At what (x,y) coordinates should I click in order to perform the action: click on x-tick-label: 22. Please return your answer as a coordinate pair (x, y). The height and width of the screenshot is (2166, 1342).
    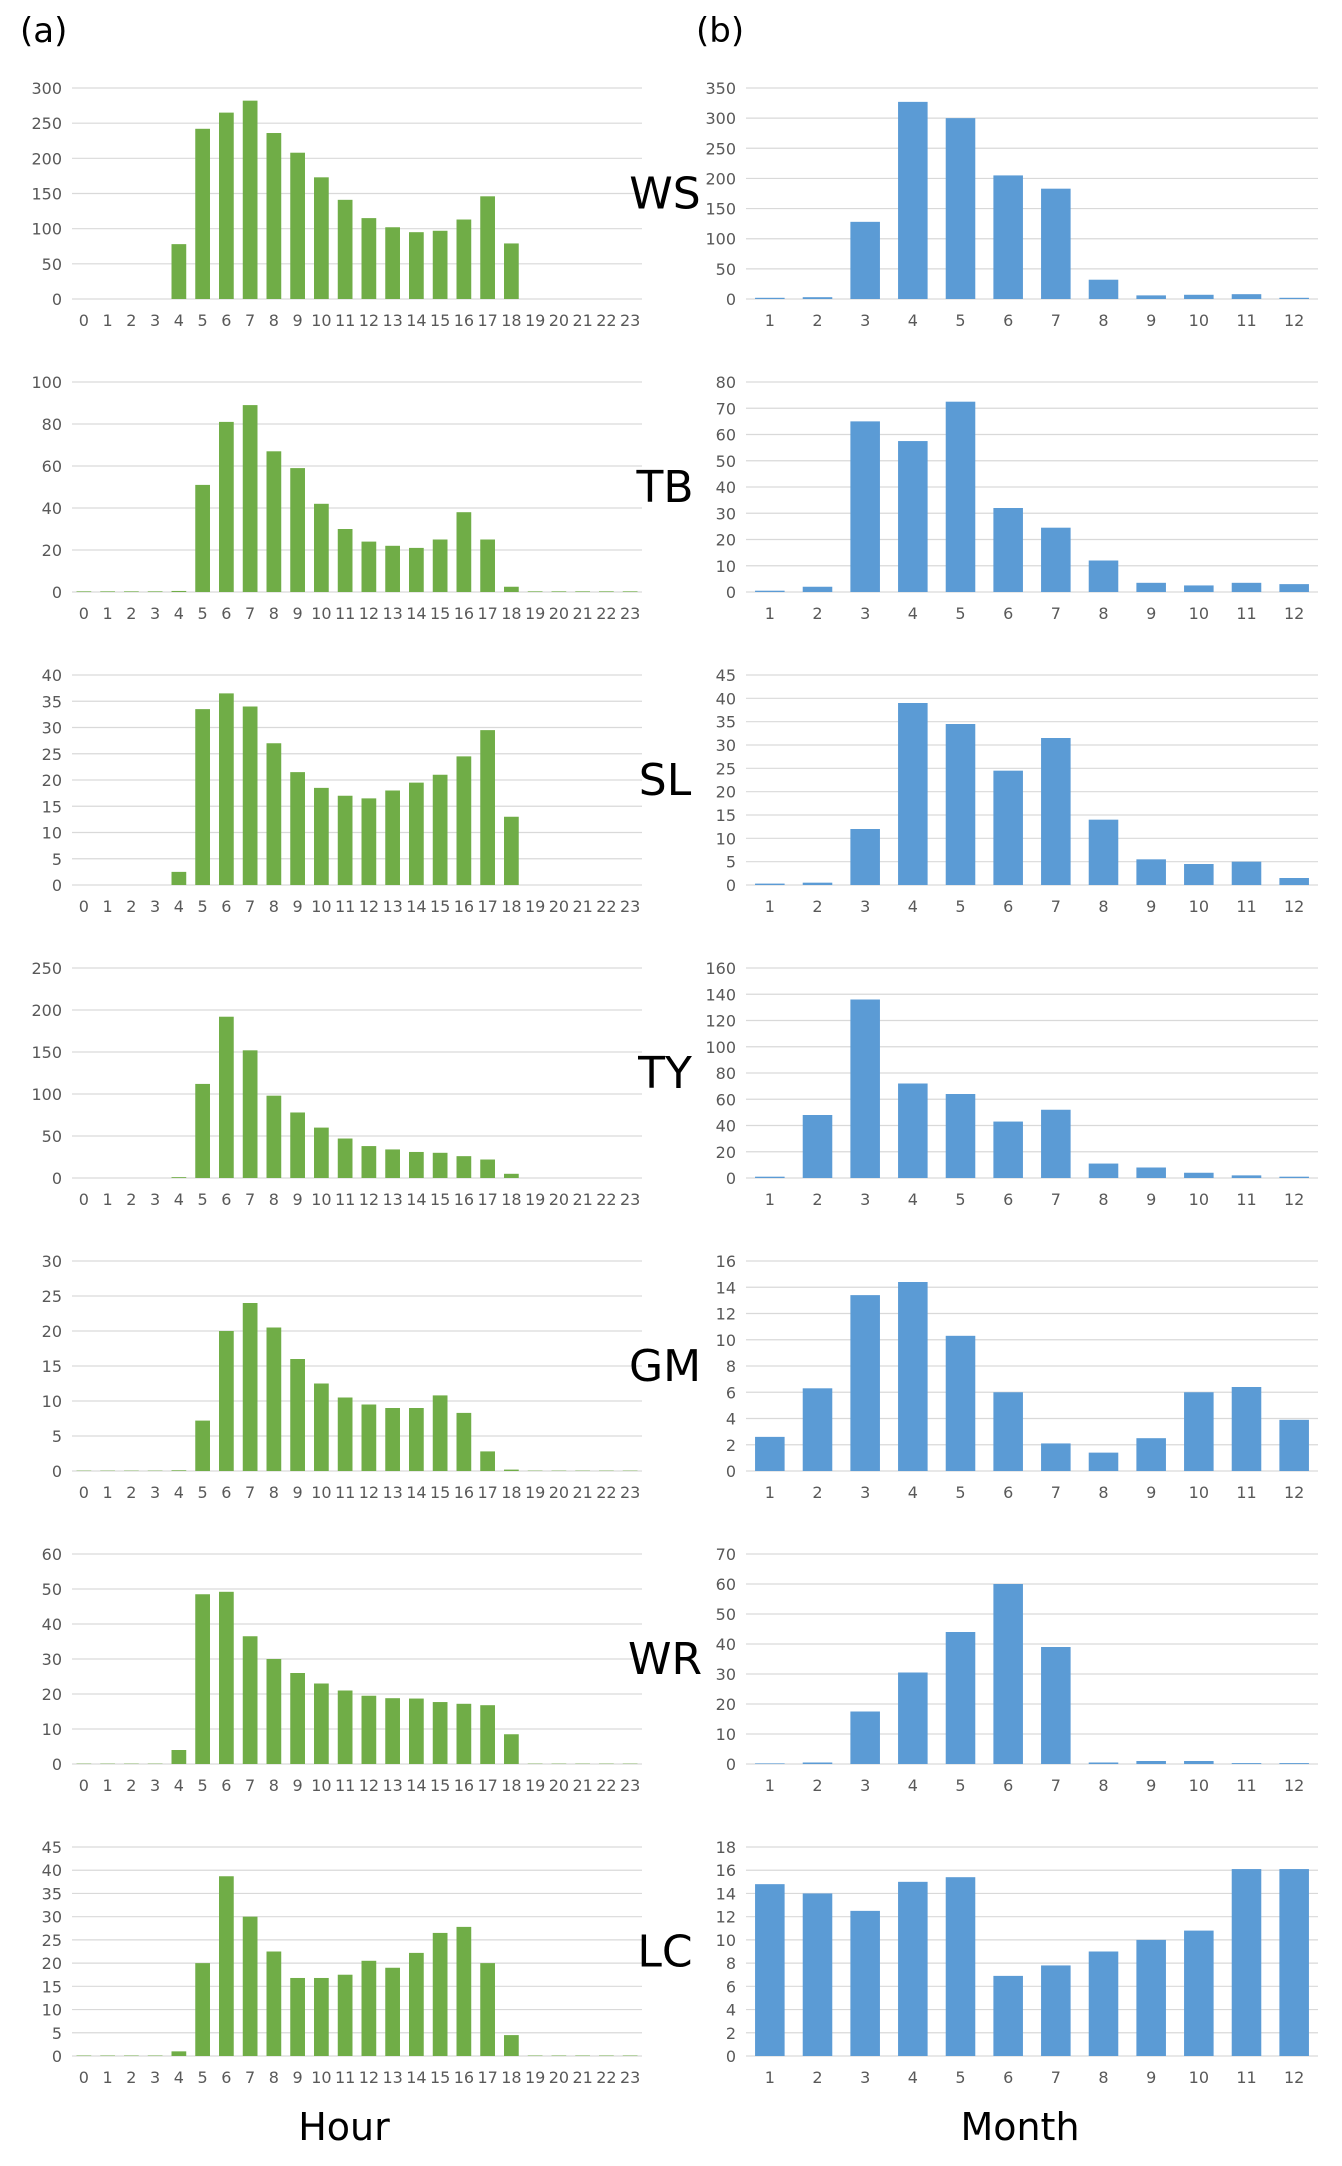
    Looking at the image, I should click on (606, 1199).